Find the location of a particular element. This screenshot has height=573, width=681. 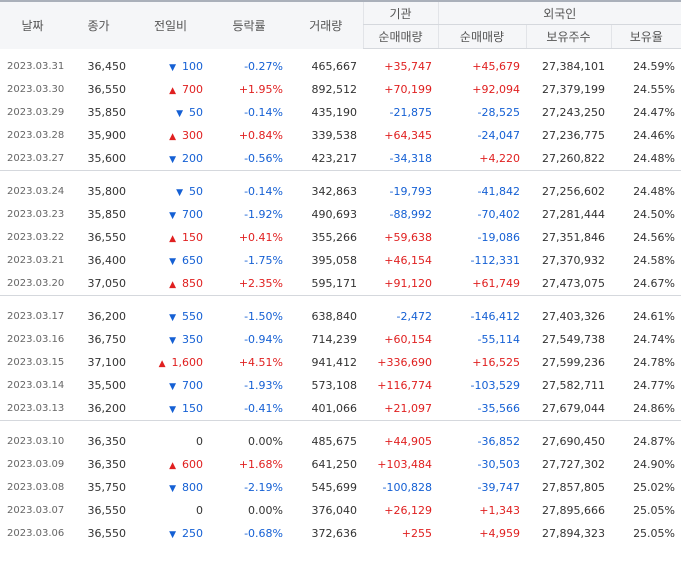

separator-cell is located at coordinates (340, 425).